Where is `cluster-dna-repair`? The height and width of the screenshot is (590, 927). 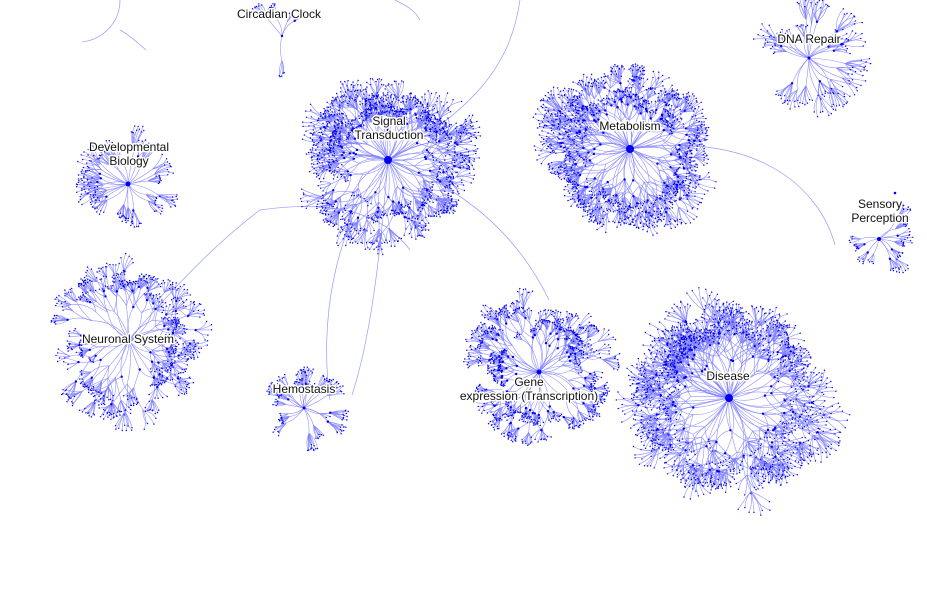
cluster-dna-repair is located at coordinates (812, 58).